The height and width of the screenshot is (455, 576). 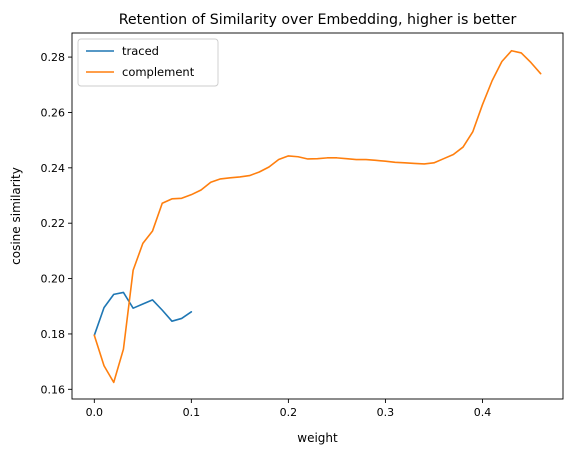 What do you see at coordinates (148, 62) in the screenshot?
I see `legend: traced complement` at bounding box center [148, 62].